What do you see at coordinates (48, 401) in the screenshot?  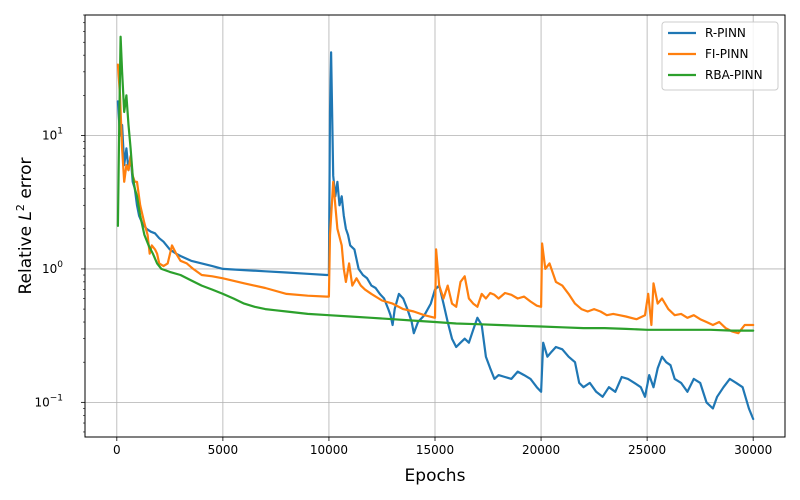 I see `y-tick-label: 10⁻¹` at bounding box center [48, 401].